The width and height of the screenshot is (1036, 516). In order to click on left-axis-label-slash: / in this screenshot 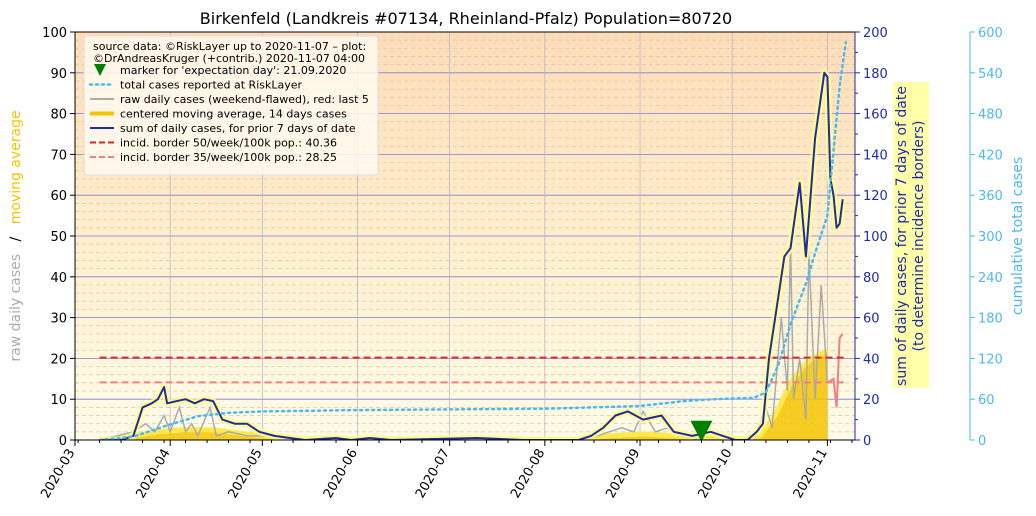, I will do `click(16, 238)`.